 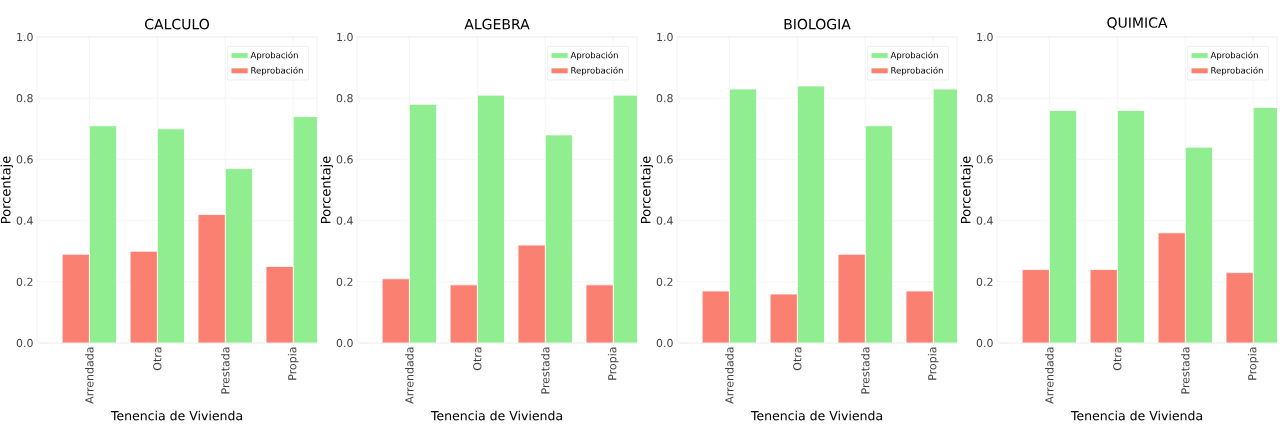 I want to click on chart-title: BIOLOGIA, so click(x=817, y=24).